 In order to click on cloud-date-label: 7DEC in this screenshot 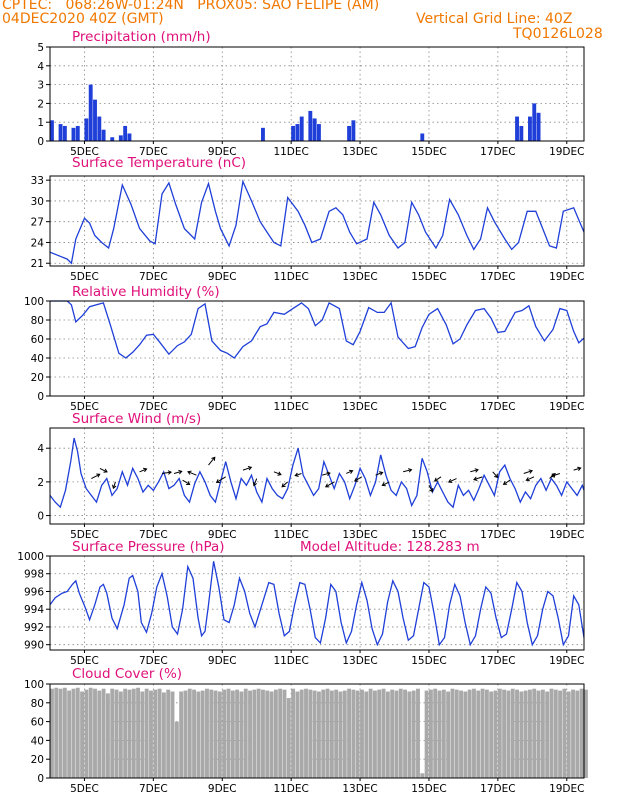, I will do `click(153, 789)`.